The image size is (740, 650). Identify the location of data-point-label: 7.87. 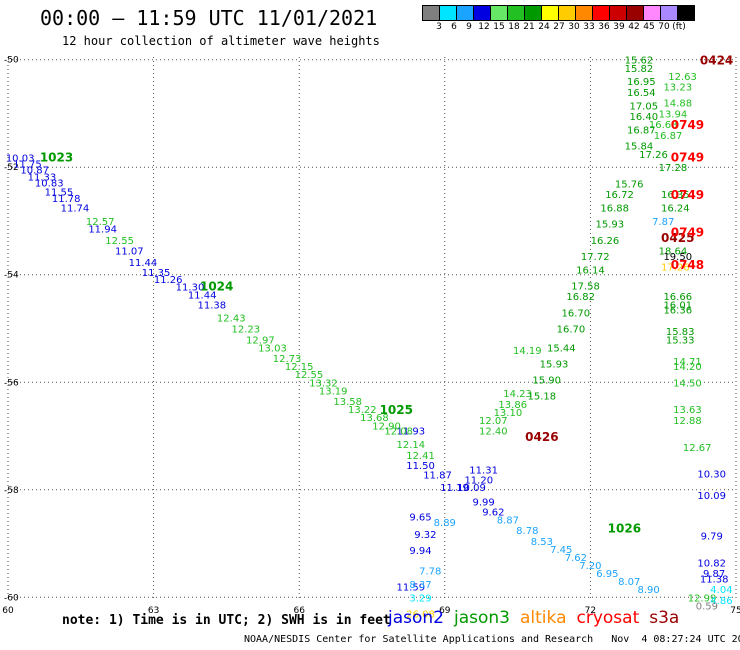
(663, 222).